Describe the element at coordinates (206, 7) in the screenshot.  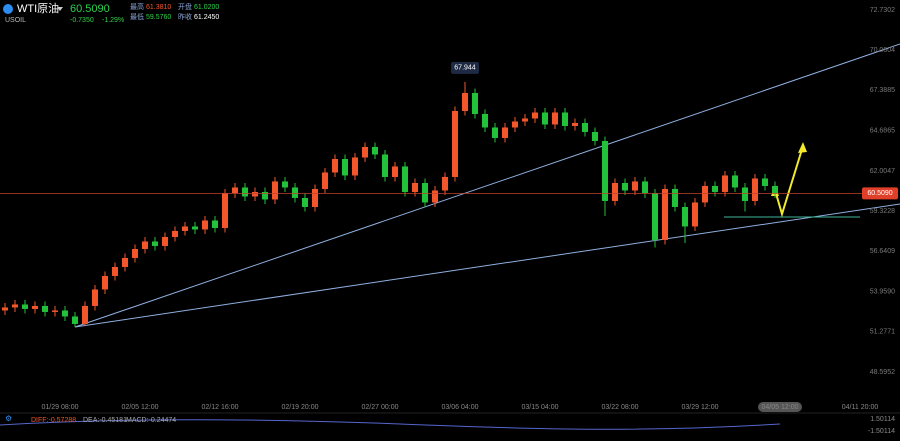
I see `stat-value: 61.0200` at that location.